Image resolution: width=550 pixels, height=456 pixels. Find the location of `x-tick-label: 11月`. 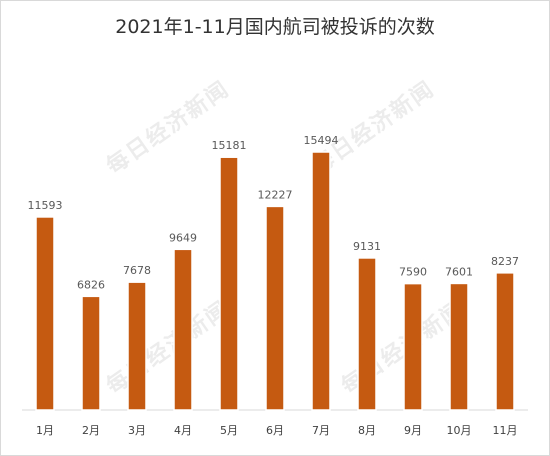

x-tick-label: 11月 is located at coordinates (505, 430).